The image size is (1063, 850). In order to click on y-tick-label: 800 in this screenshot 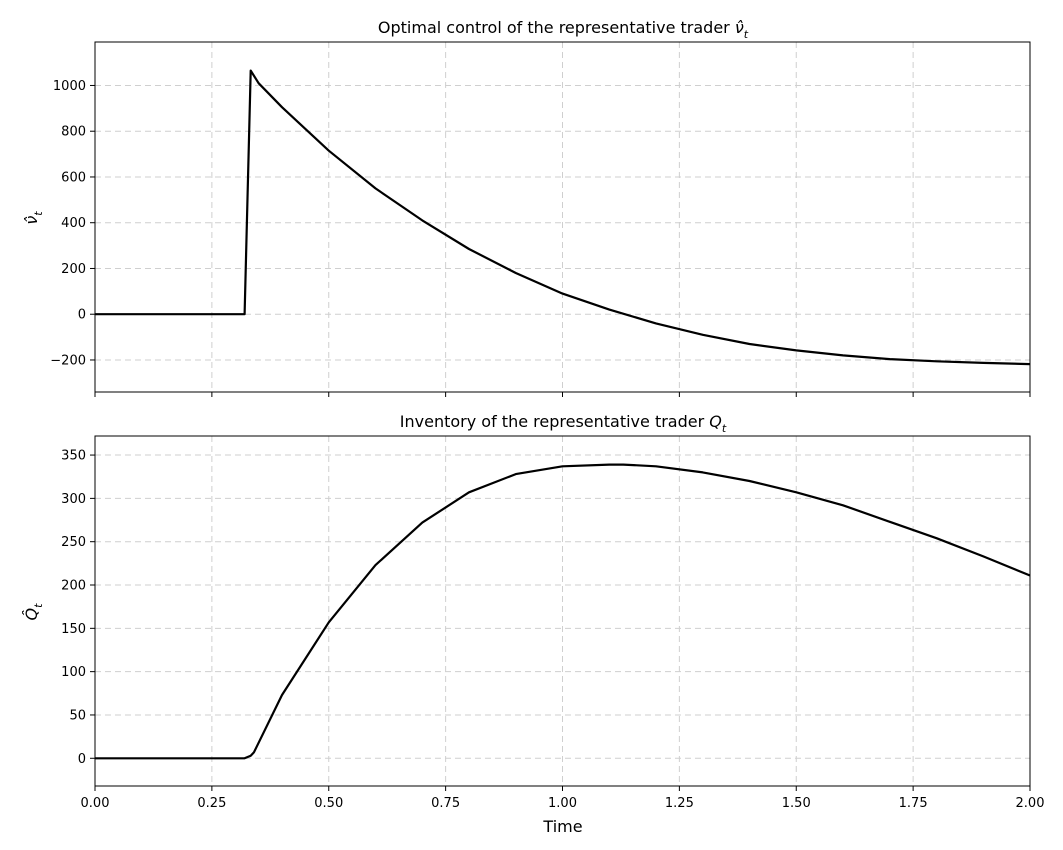, I will do `click(73, 132)`.